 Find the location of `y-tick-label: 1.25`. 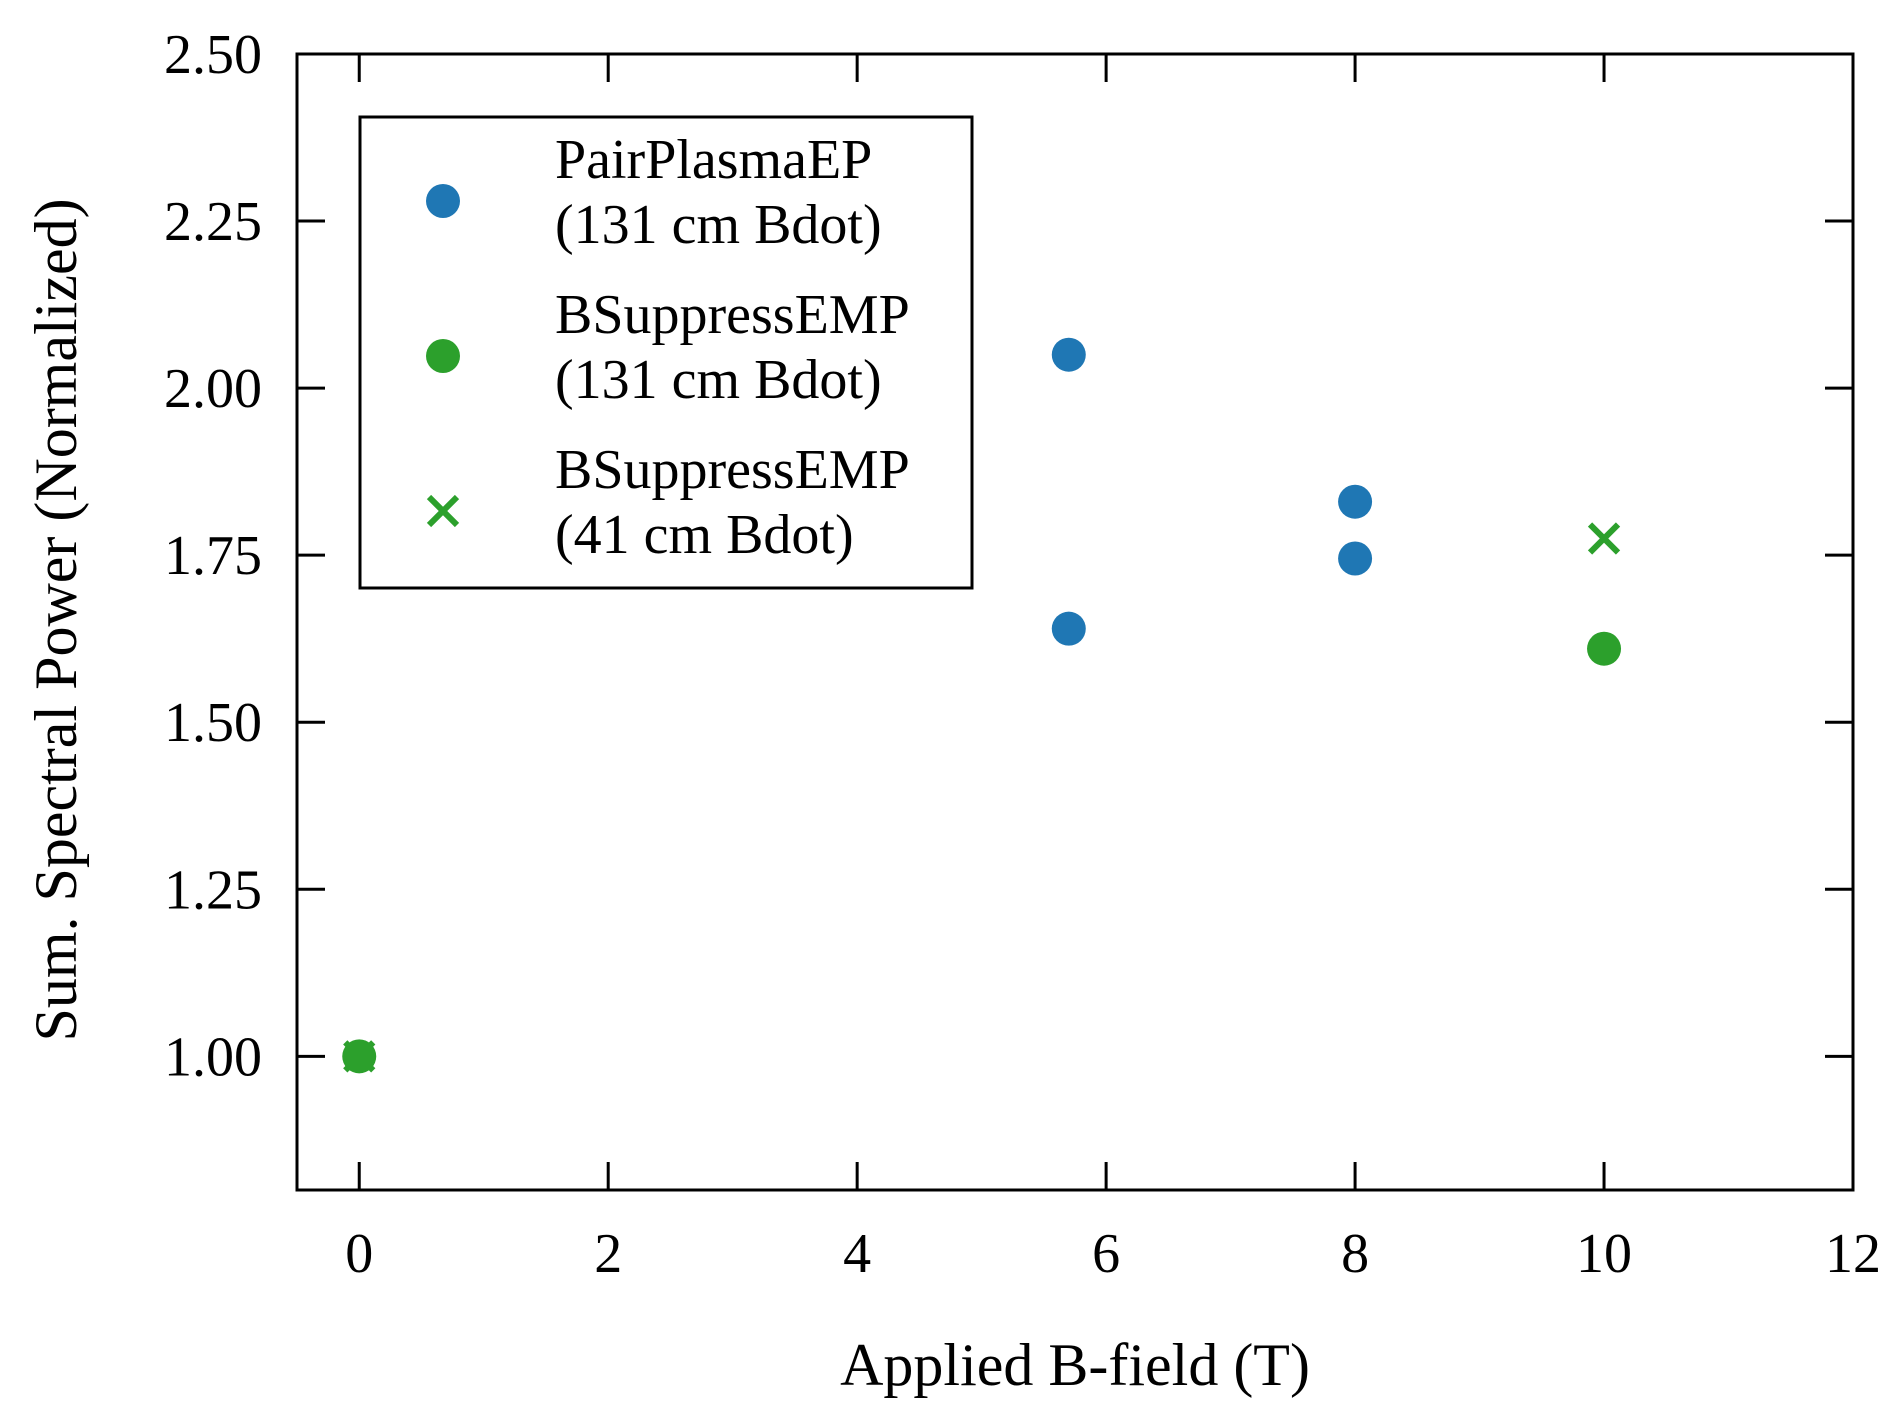

y-tick-label: 1.25 is located at coordinates (213, 890).